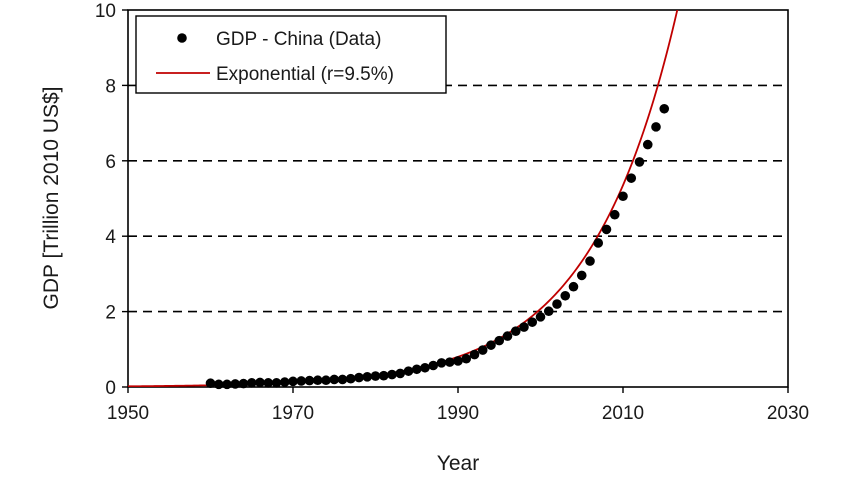  Describe the element at coordinates (598, 243) in the screenshot. I see `data-point-2007` at that location.